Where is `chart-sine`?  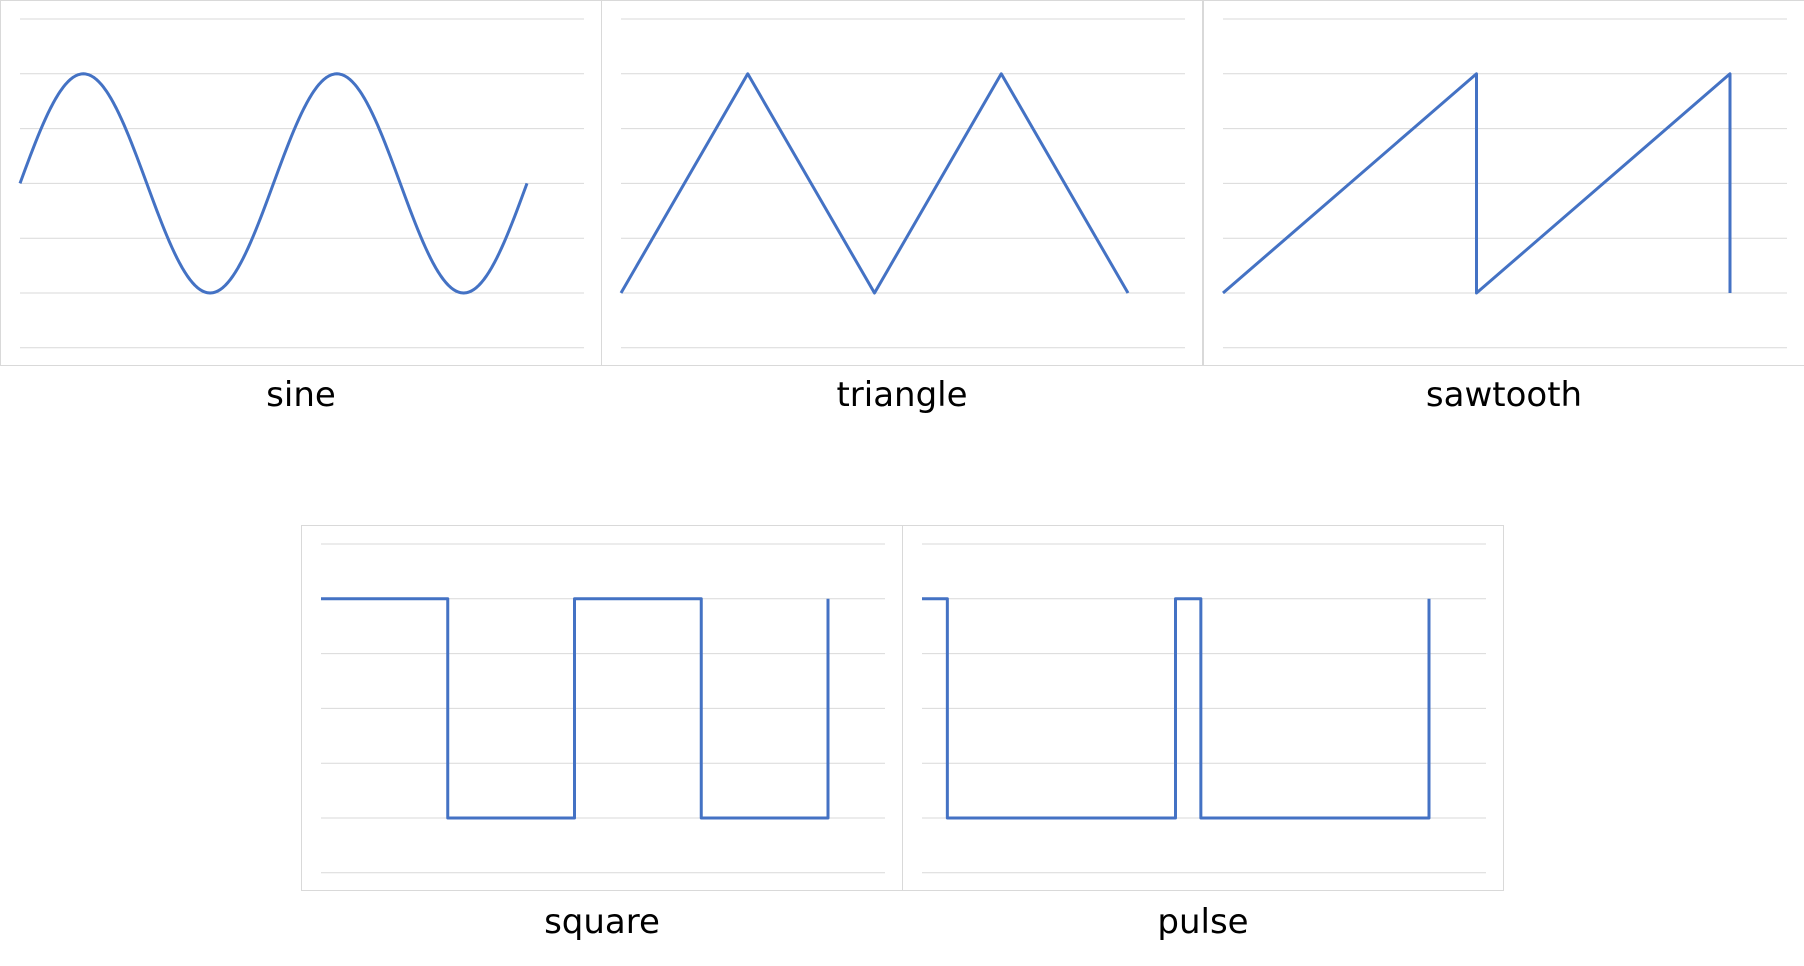
chart-sine is located at coordinates (301, 183).